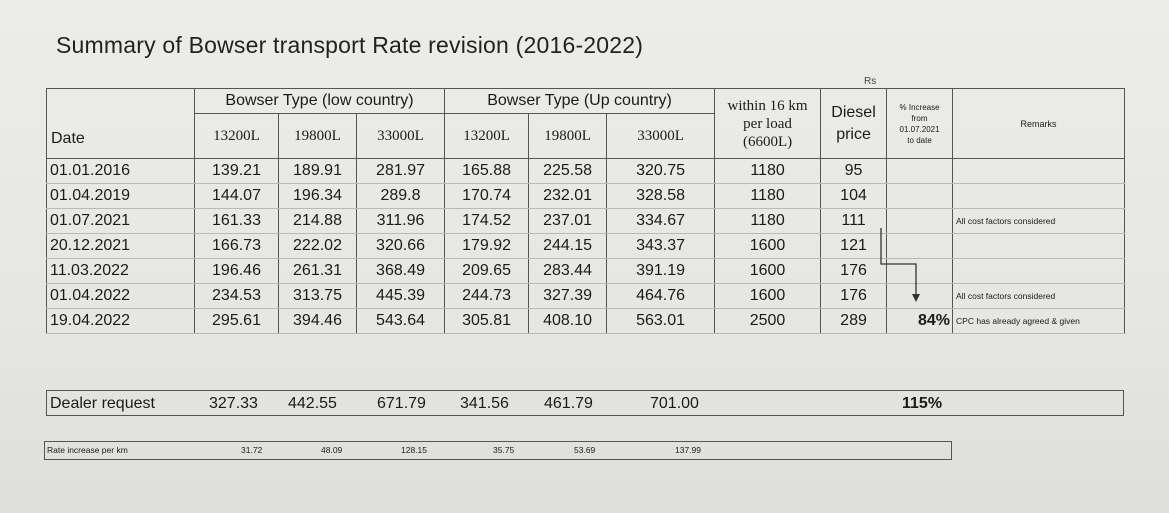 The width and height of the screenshot is (1169, 513). What do you see at coordinates (120, 221) in the screenshot?
I see `row-date: 01.07.2021` at bounding box center [120, 221].